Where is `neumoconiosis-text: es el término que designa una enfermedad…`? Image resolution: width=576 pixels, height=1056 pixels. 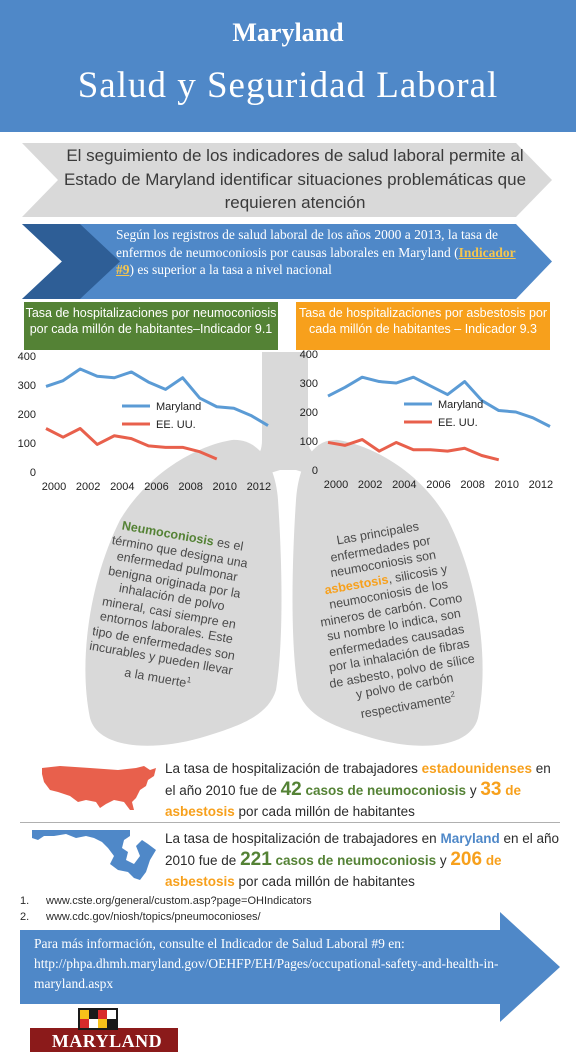
neumoconiosis-text: es el término que designa una enfermedad… is located at coordinates (168, 611).